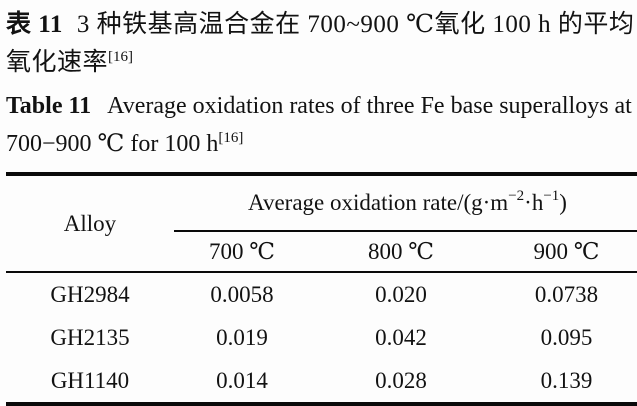  I want to click on table-caption-zh-label: 表 11, so click(34, 24).